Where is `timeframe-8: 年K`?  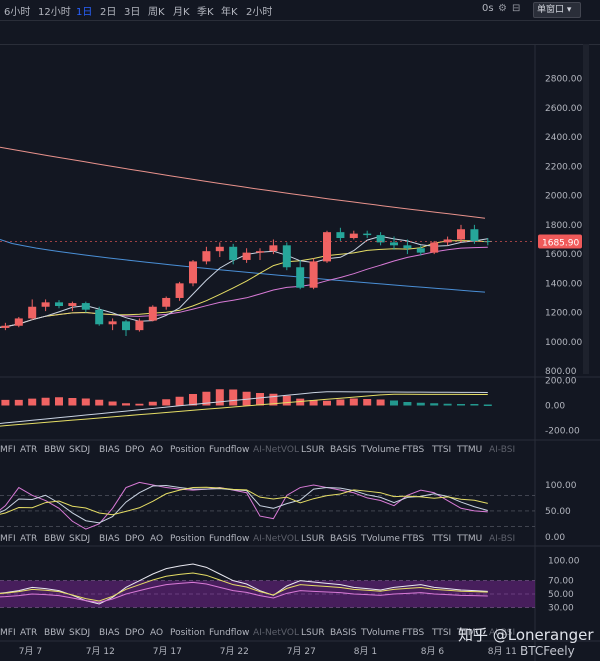 timeframe-8: 年K is located at coordinates (229, 12).